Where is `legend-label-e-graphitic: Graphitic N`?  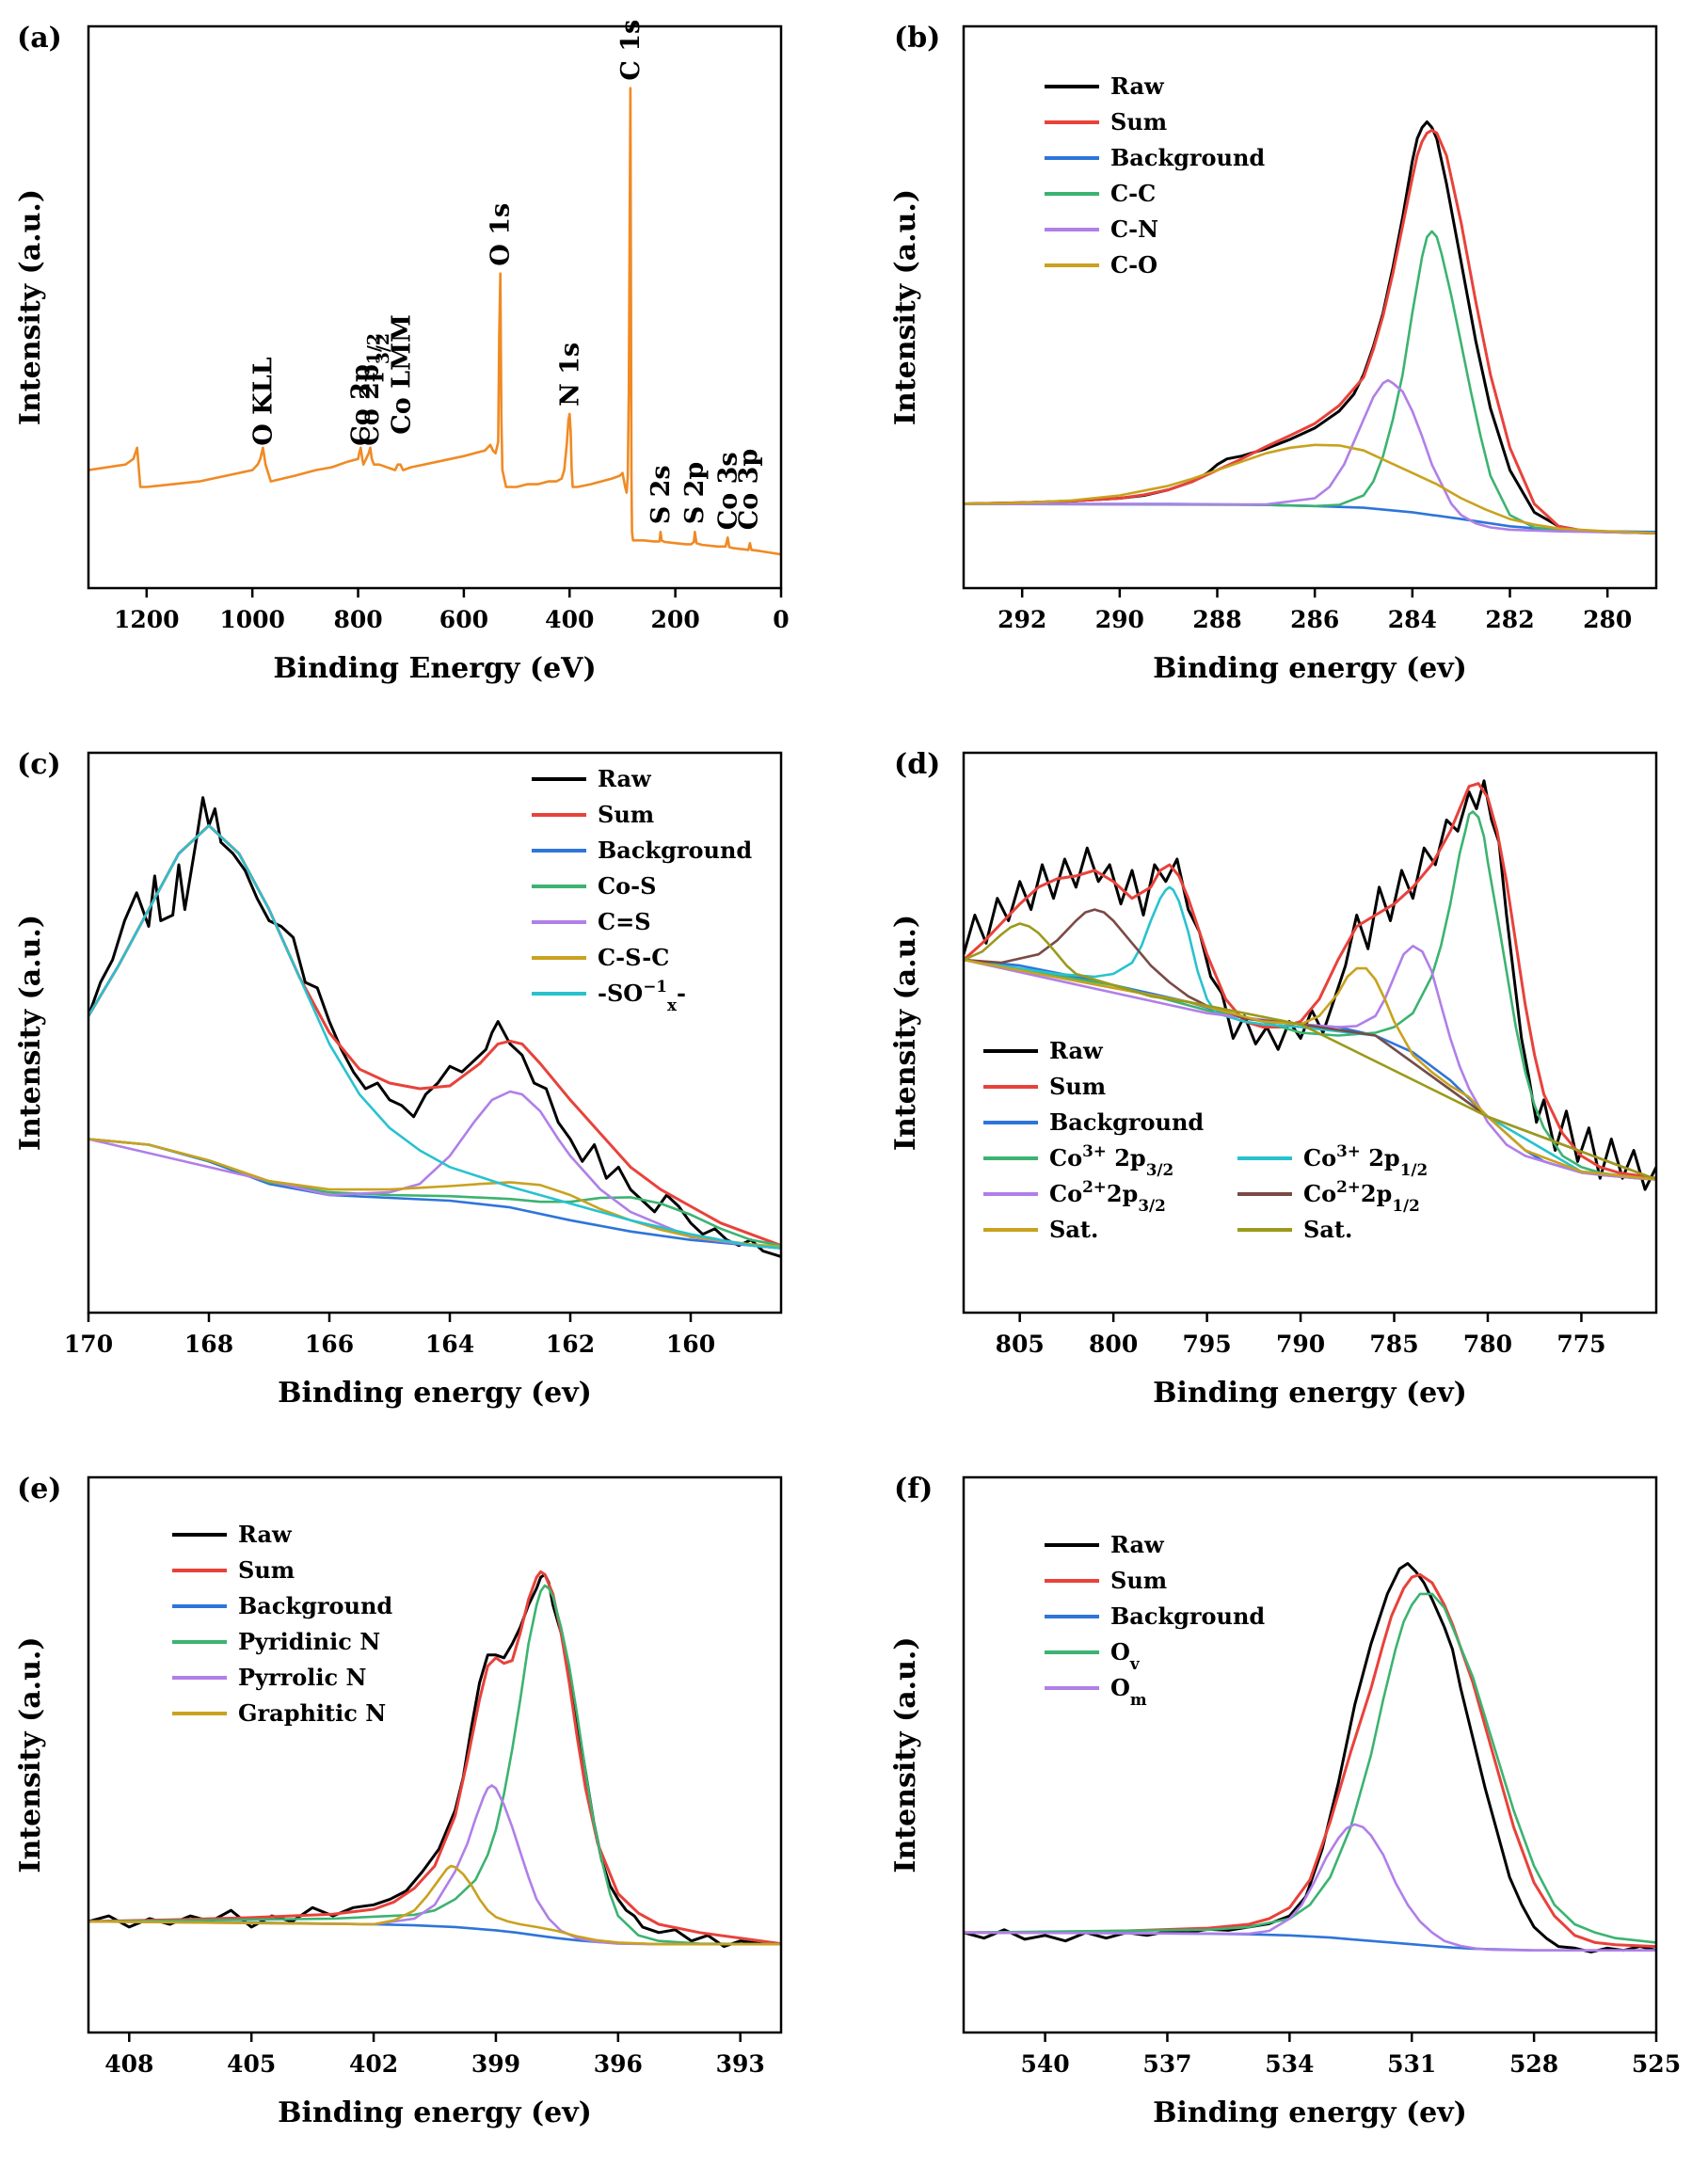 legend-label-e-graphitic: Graphitic N is located at coordinates (312, 1713).